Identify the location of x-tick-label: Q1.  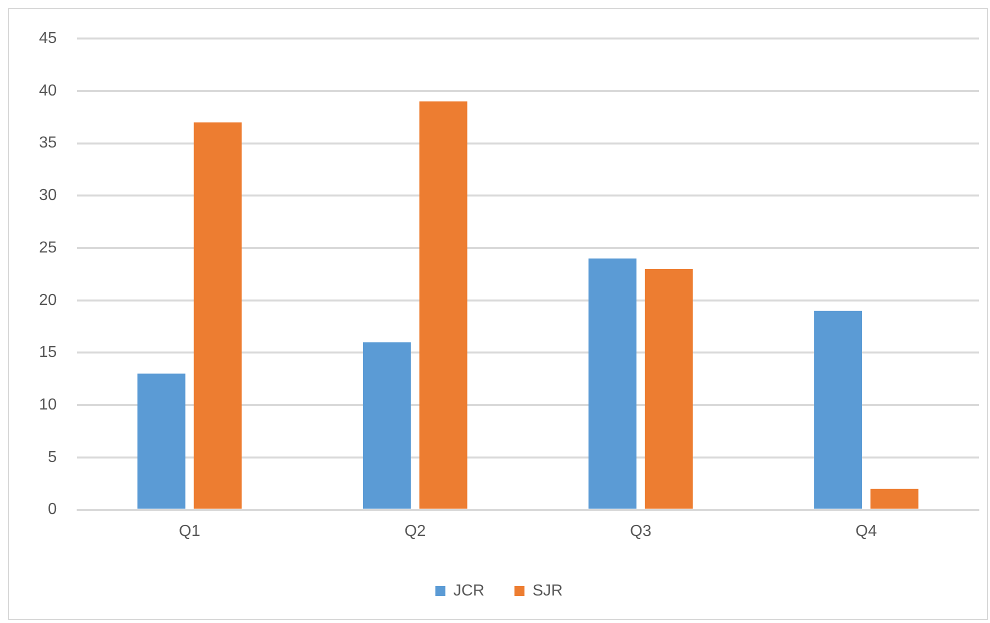
(189, 531).